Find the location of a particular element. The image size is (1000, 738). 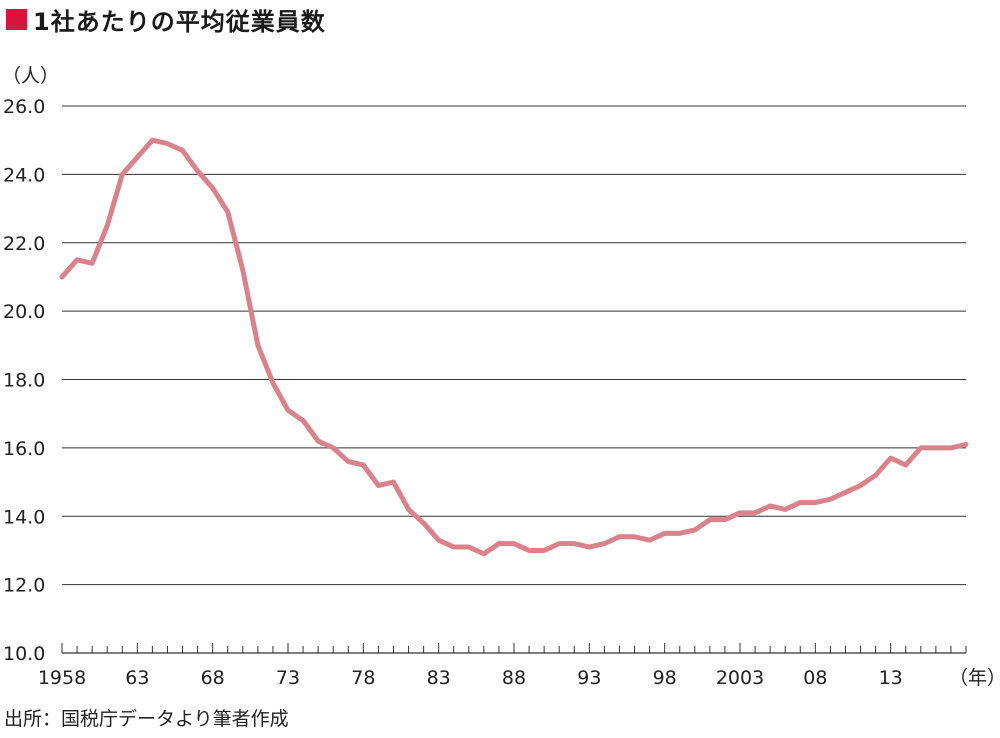

source-note: 出所：国税庁データより筆者作成 is located at coordinates (146, 719).